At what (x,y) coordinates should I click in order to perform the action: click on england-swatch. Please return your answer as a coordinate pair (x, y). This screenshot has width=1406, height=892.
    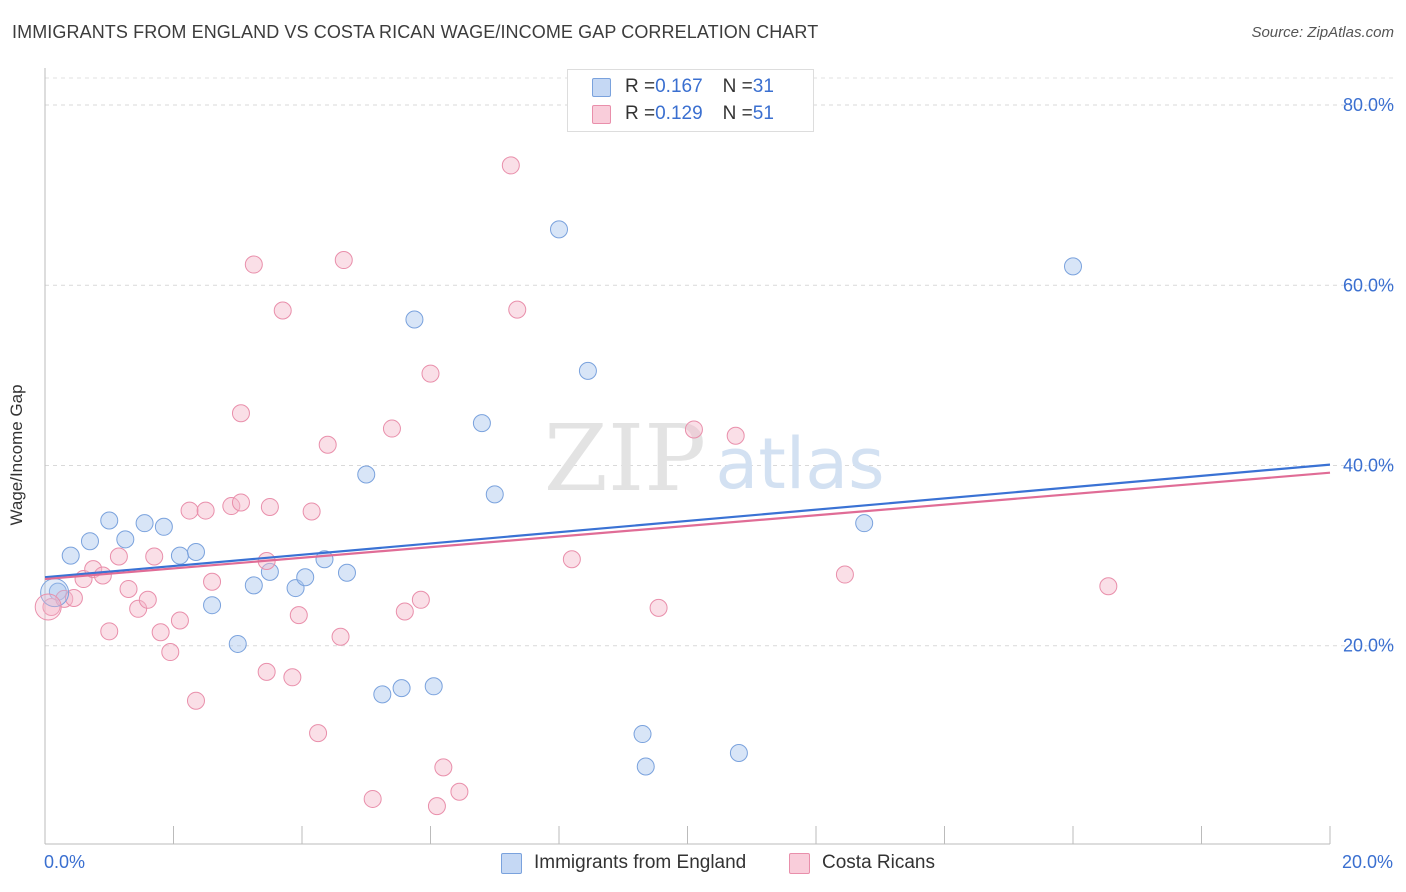
    Looking at the image, I should click on (601, 87).